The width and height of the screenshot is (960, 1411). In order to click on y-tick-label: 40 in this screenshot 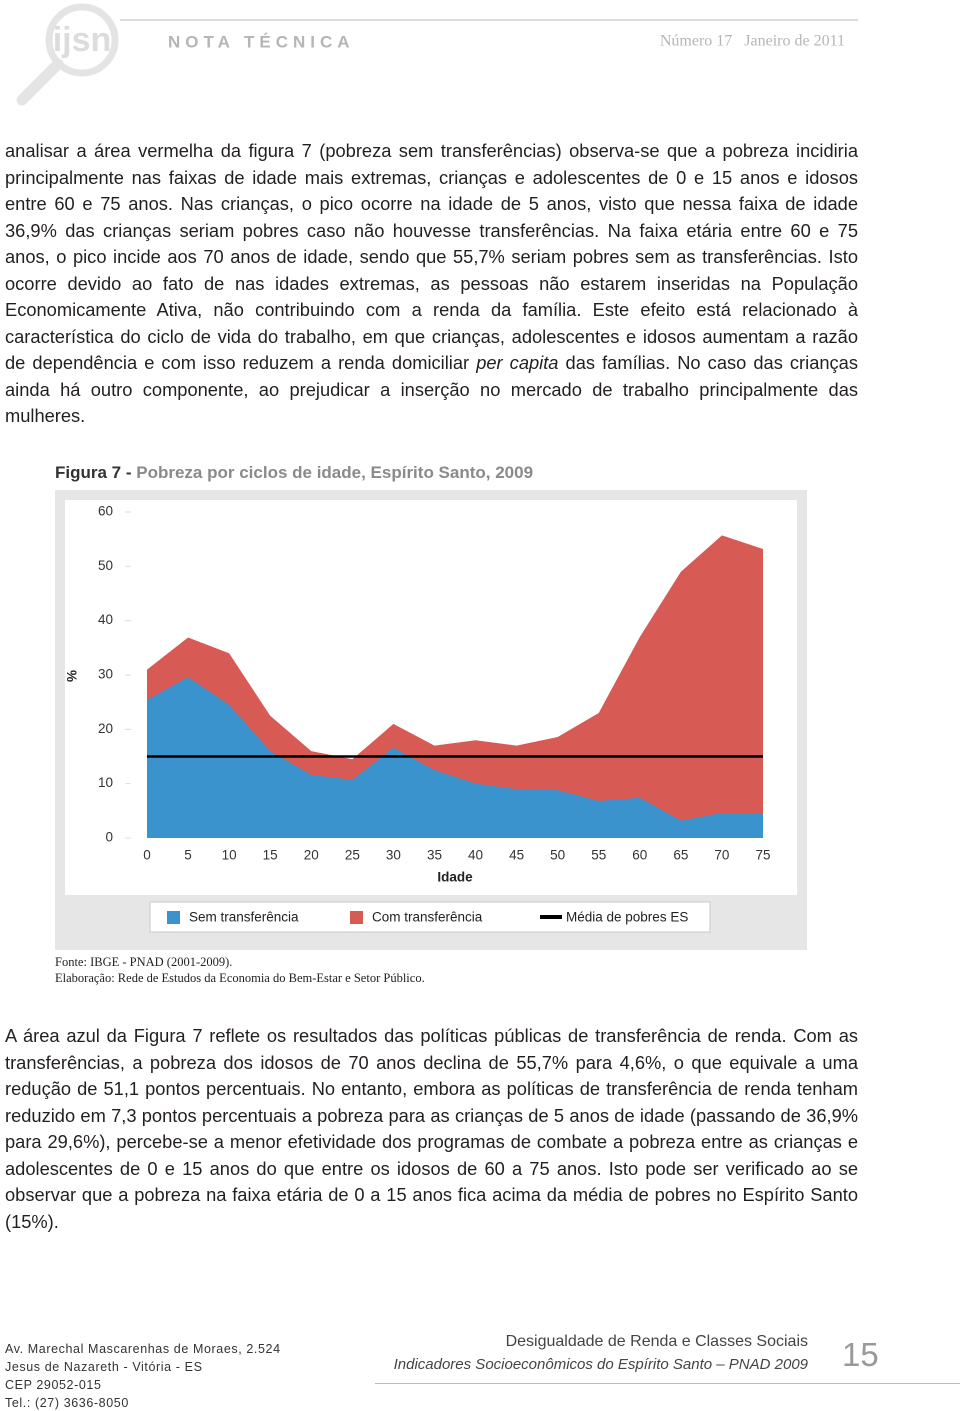, I will do `click(105, 619)`.